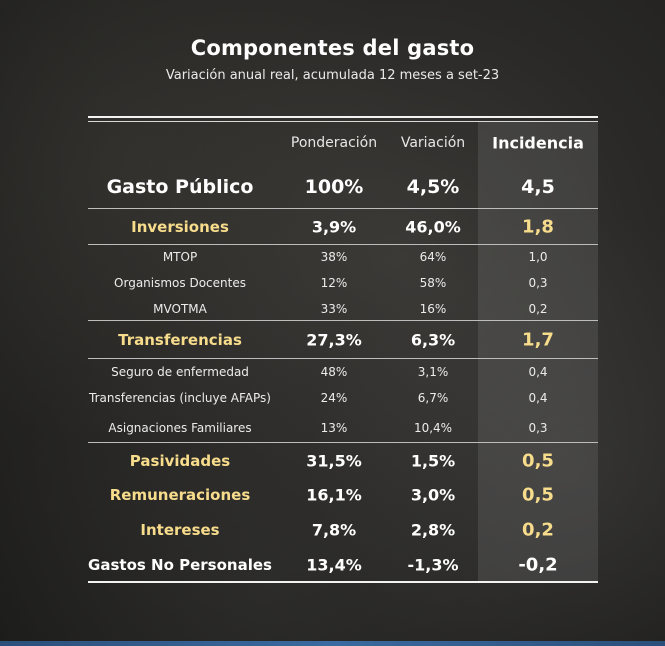 The height and width of the screenshot is (646, 665). I want to click on cell-variacion: -1,3%, so click(433, 565).